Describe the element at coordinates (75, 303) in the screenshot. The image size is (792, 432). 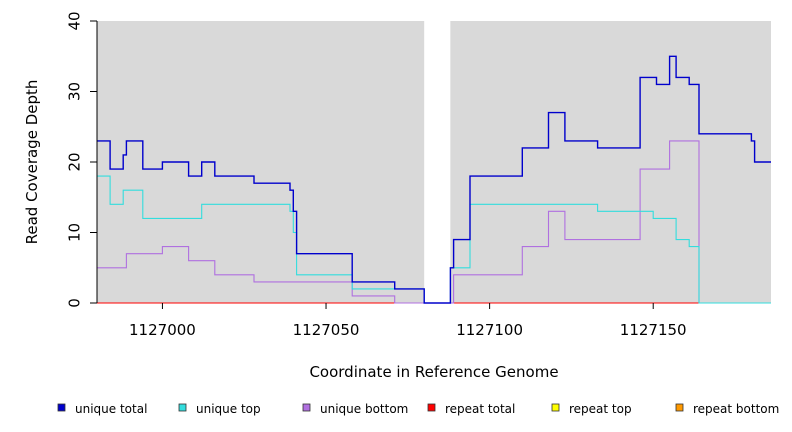
I see `y-tick-label: 0` at that location.